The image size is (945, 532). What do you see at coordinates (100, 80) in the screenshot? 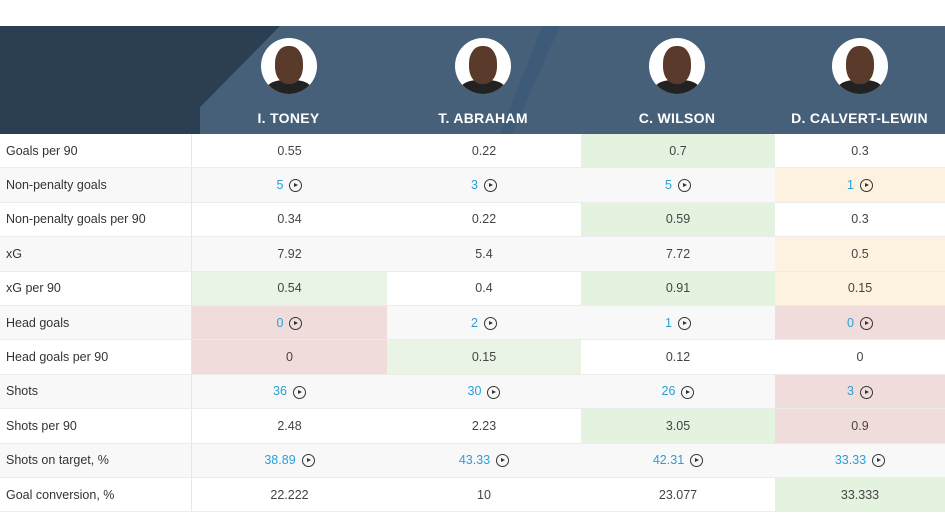
I see `header-decoration` at bounding box center [100, 80].